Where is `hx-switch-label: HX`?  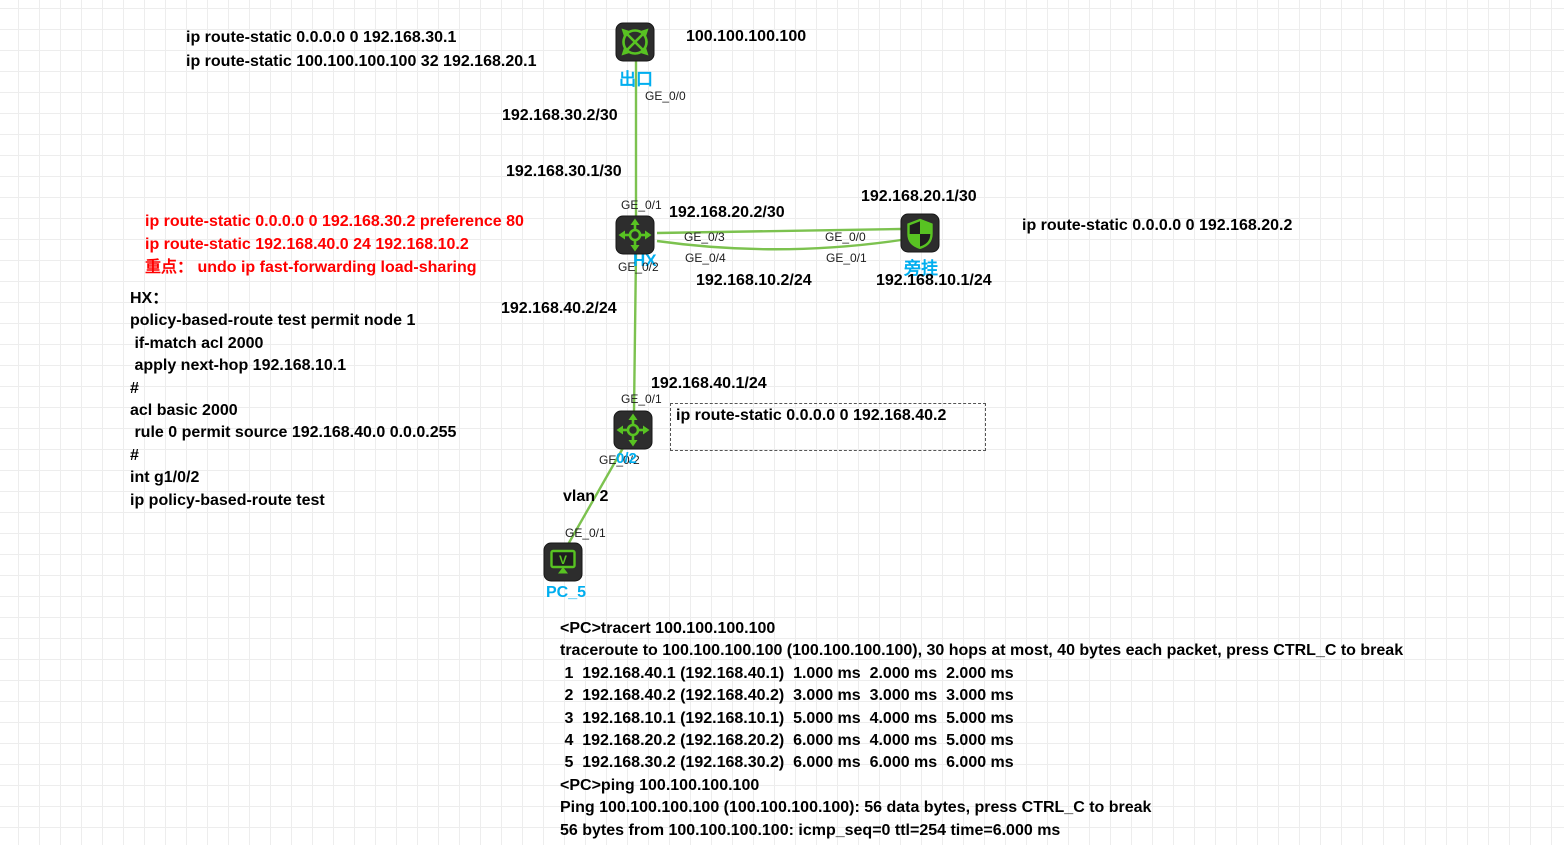 hx-switch-label: HX is located at coordinates (645, 260).